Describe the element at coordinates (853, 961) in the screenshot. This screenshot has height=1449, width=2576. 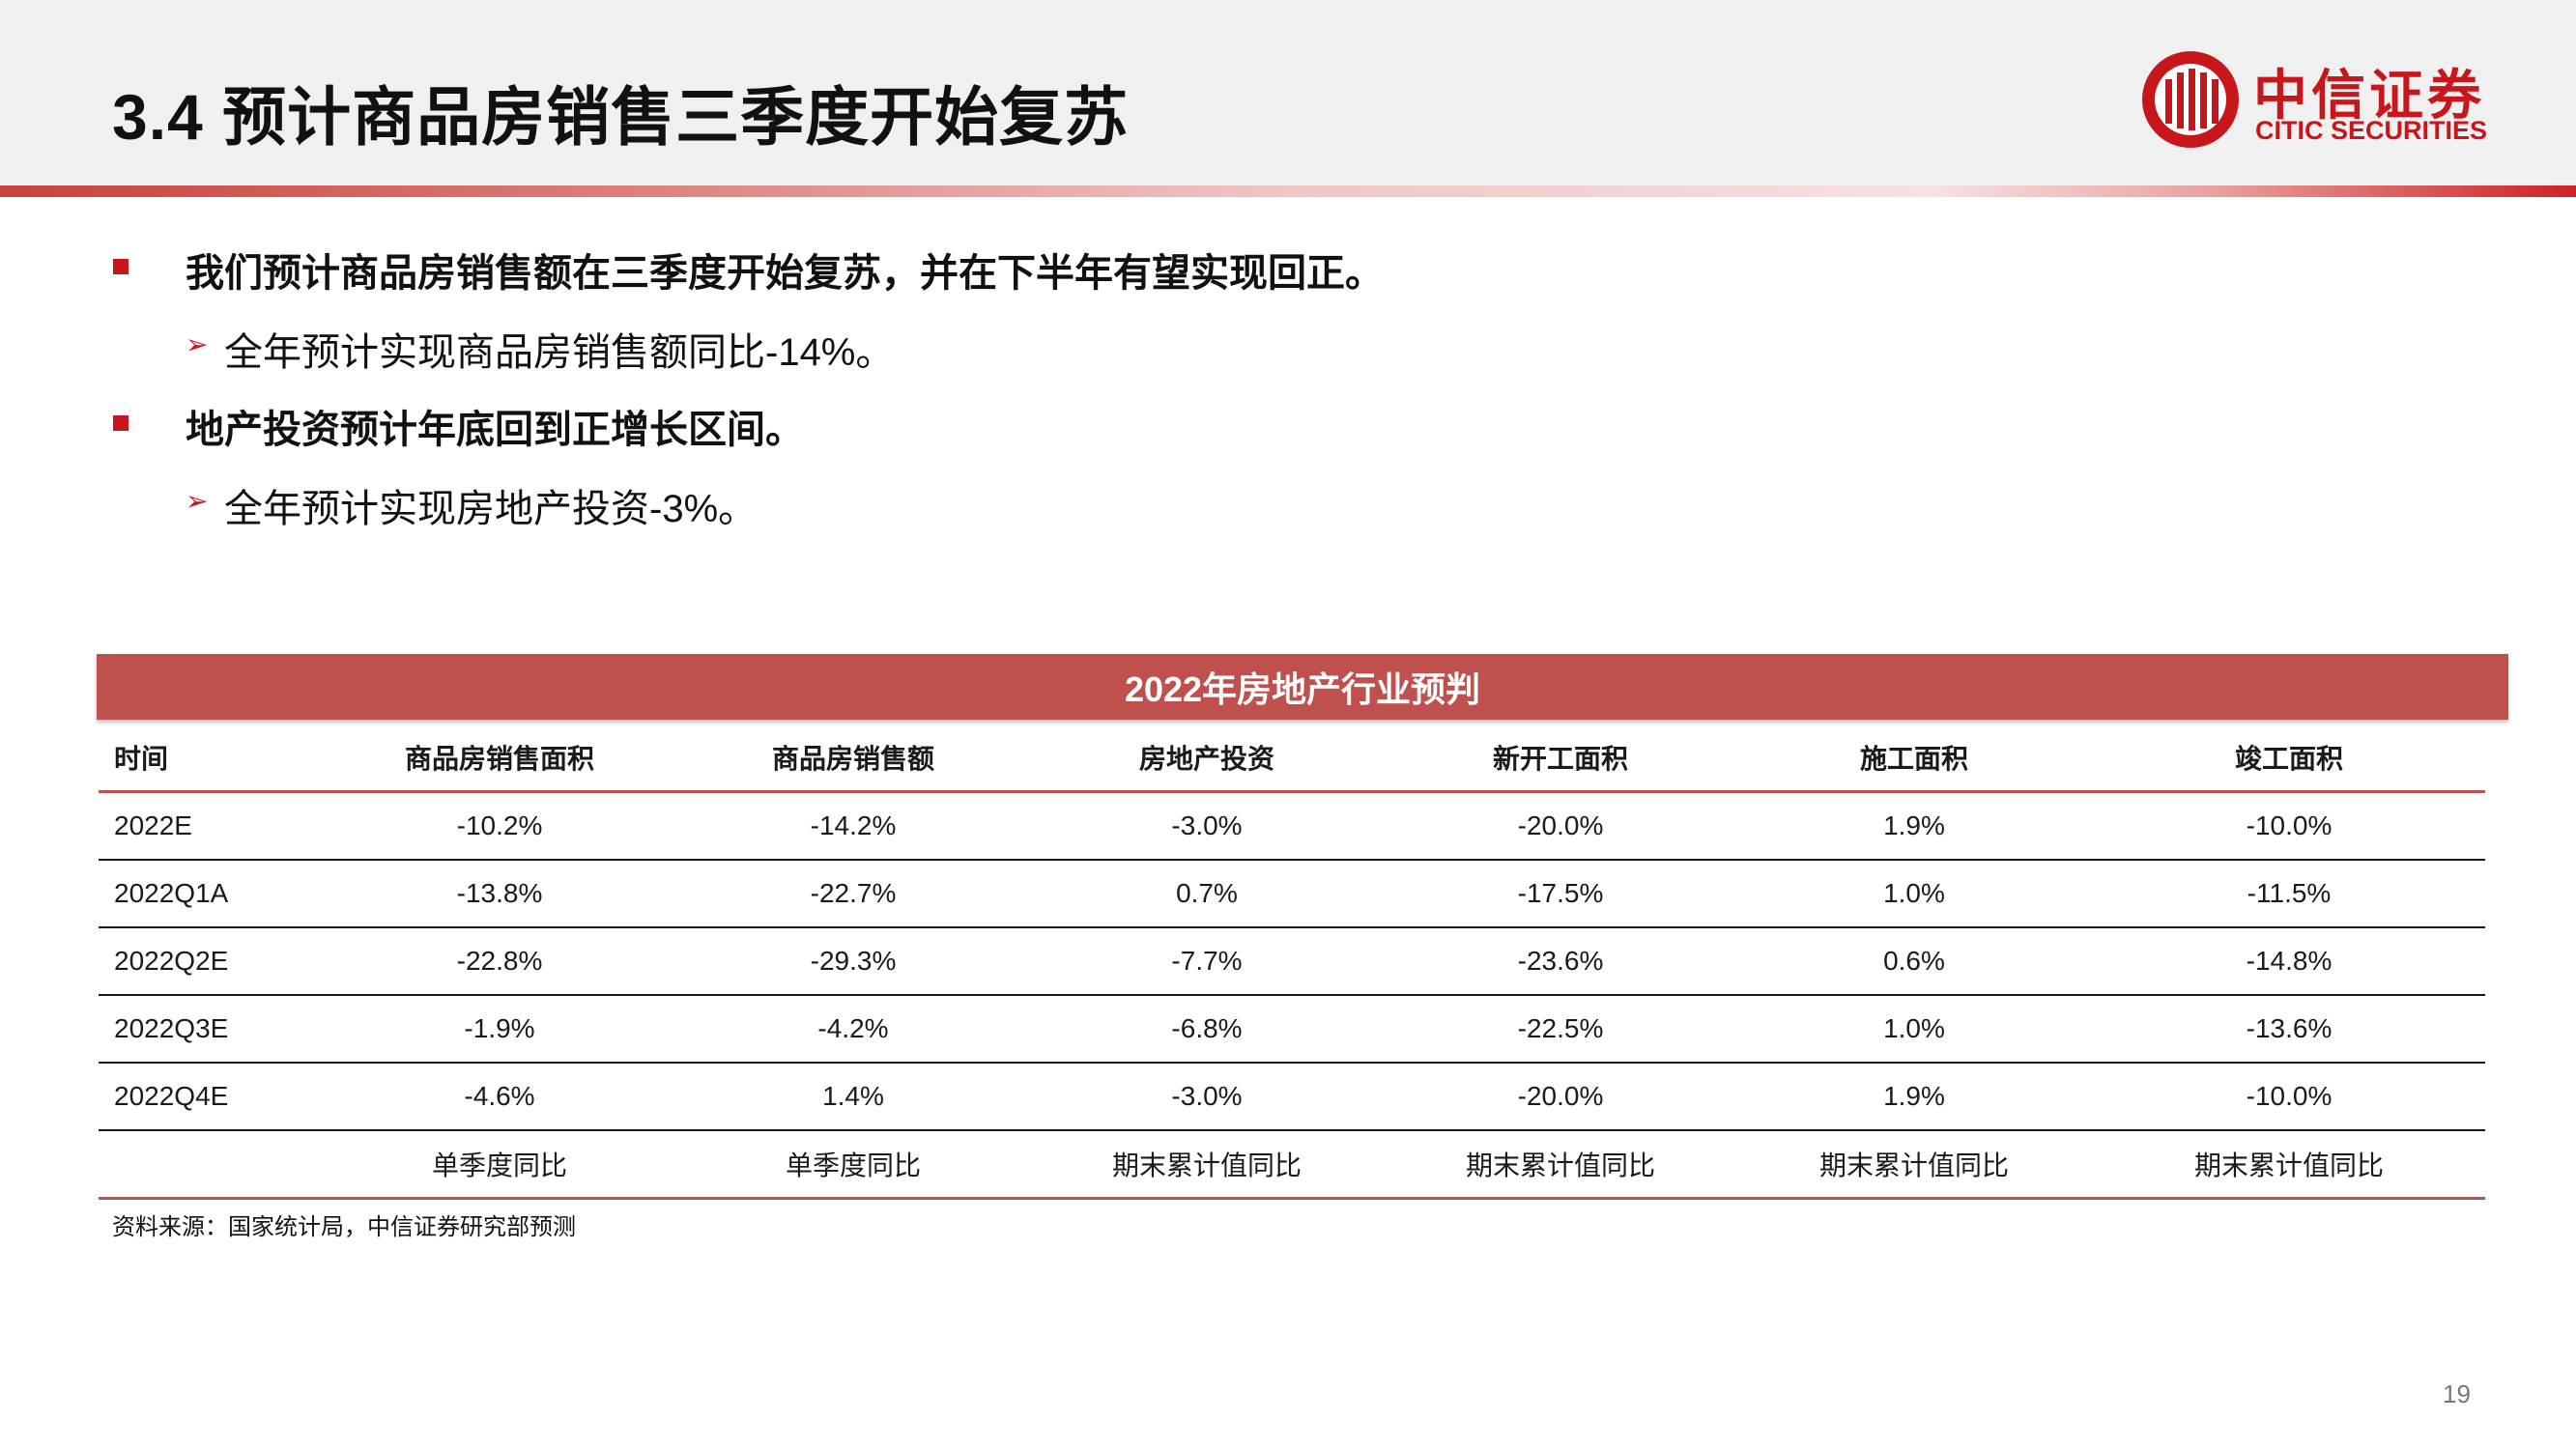
I see `table-cell: -29.3%` at that location.